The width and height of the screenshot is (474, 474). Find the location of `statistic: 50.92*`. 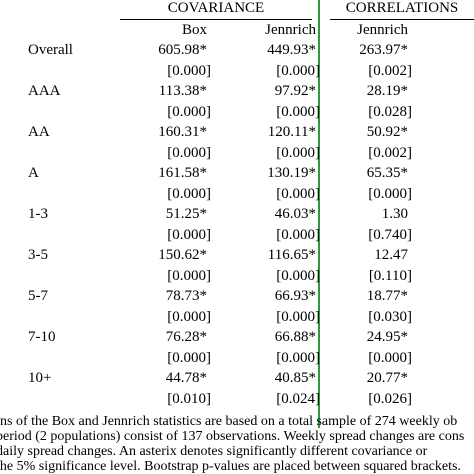

statistic: 50.92* is located at coordinates (387, 132).